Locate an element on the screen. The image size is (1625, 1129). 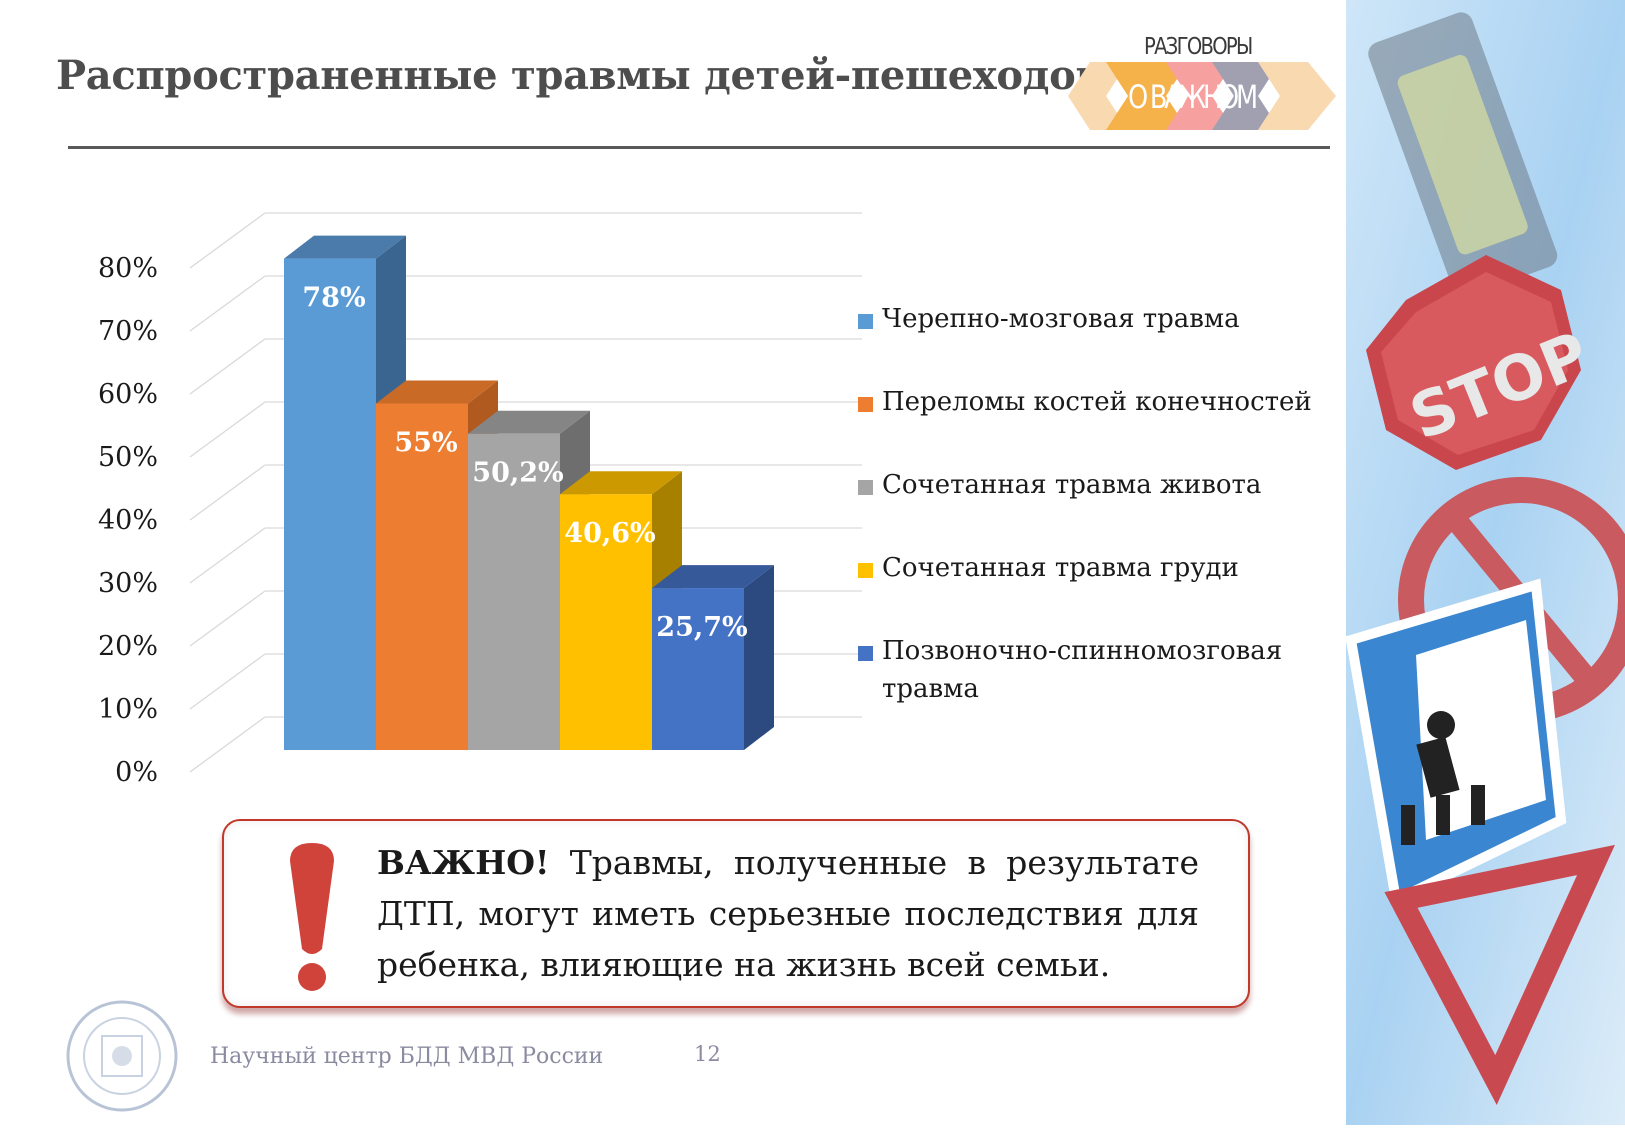
nc-bdd-seal-icon is located at coordinates (122, 1056).